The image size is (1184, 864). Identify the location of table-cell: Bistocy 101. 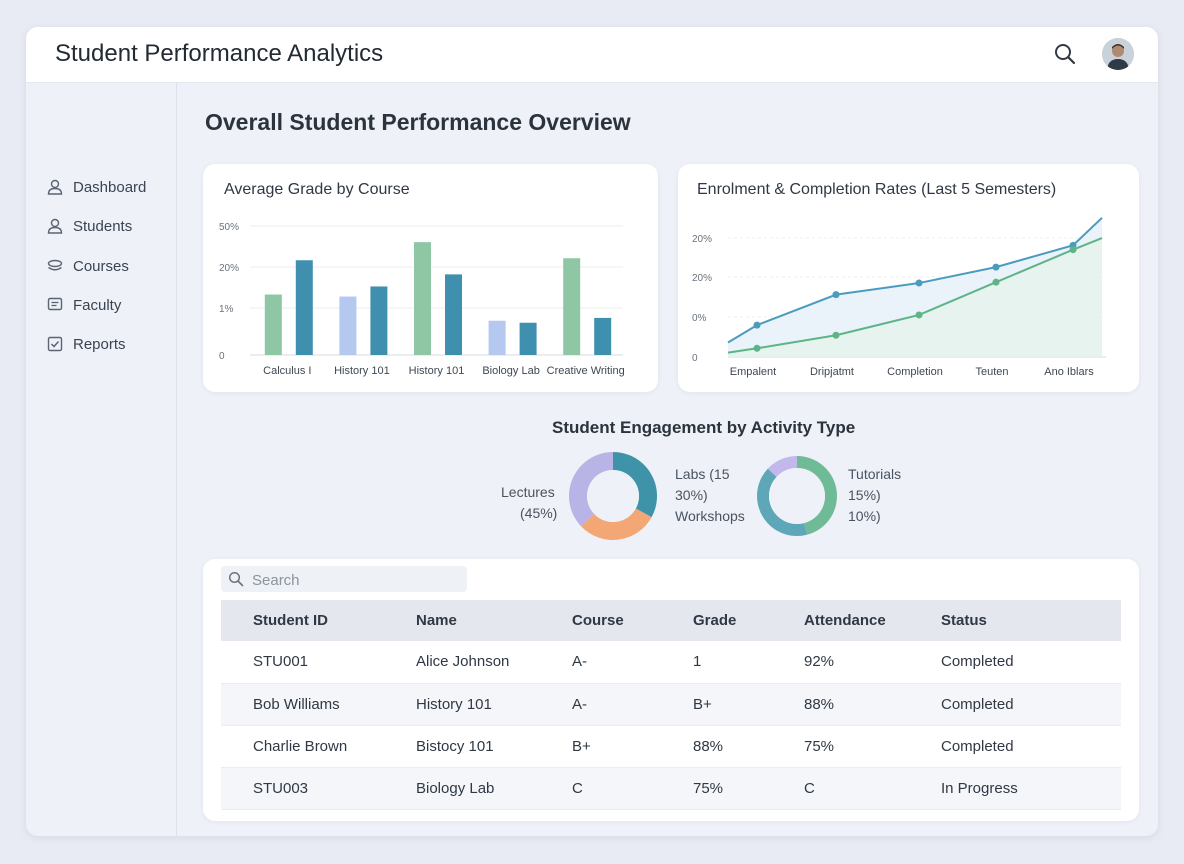
(455, 746).